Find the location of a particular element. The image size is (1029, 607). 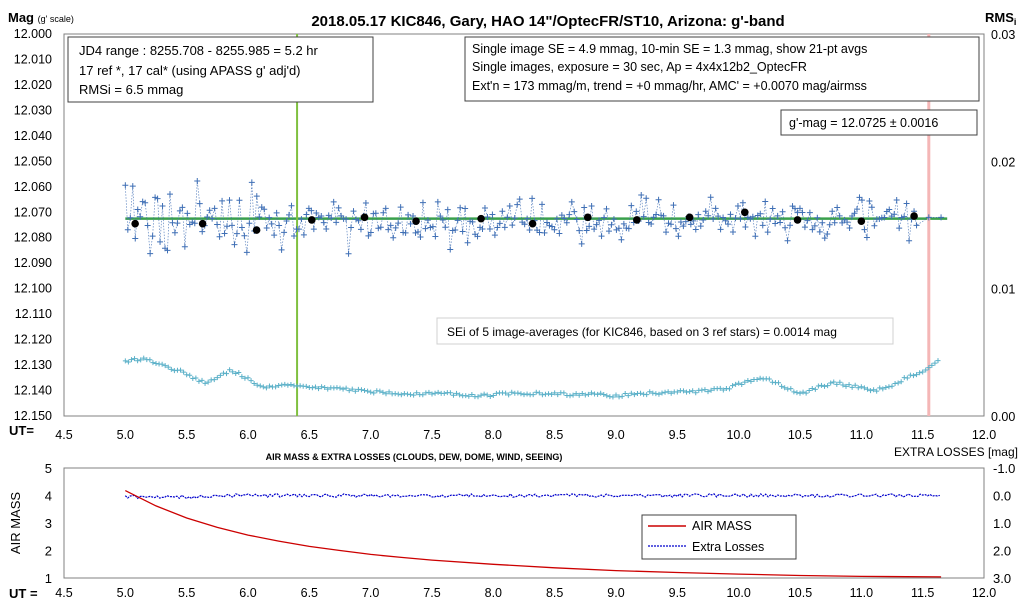

bottom-y-tick-label: 4 is located at coordinates (48, 496).